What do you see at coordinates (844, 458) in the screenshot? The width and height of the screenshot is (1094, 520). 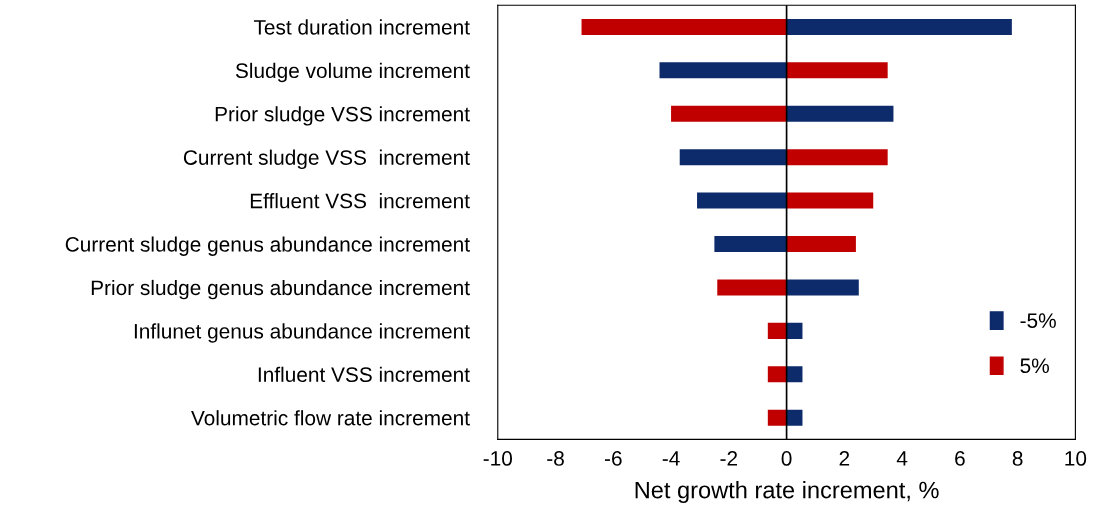 I see `x-tick-label: 2` at bounding box center [844, 458].